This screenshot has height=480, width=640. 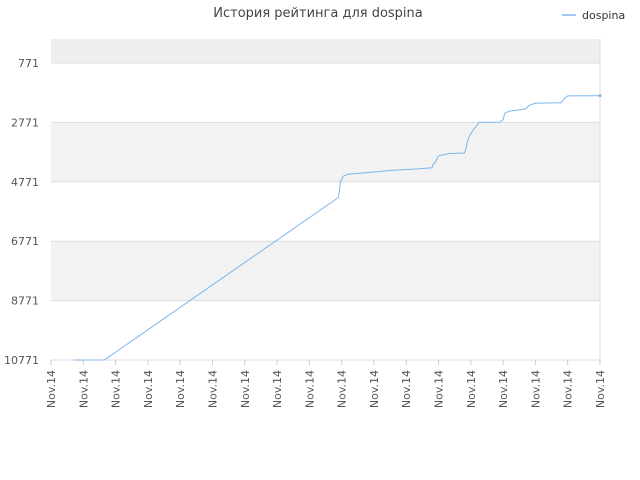 I want to click on series-point-last, so click(x=600, y=96).